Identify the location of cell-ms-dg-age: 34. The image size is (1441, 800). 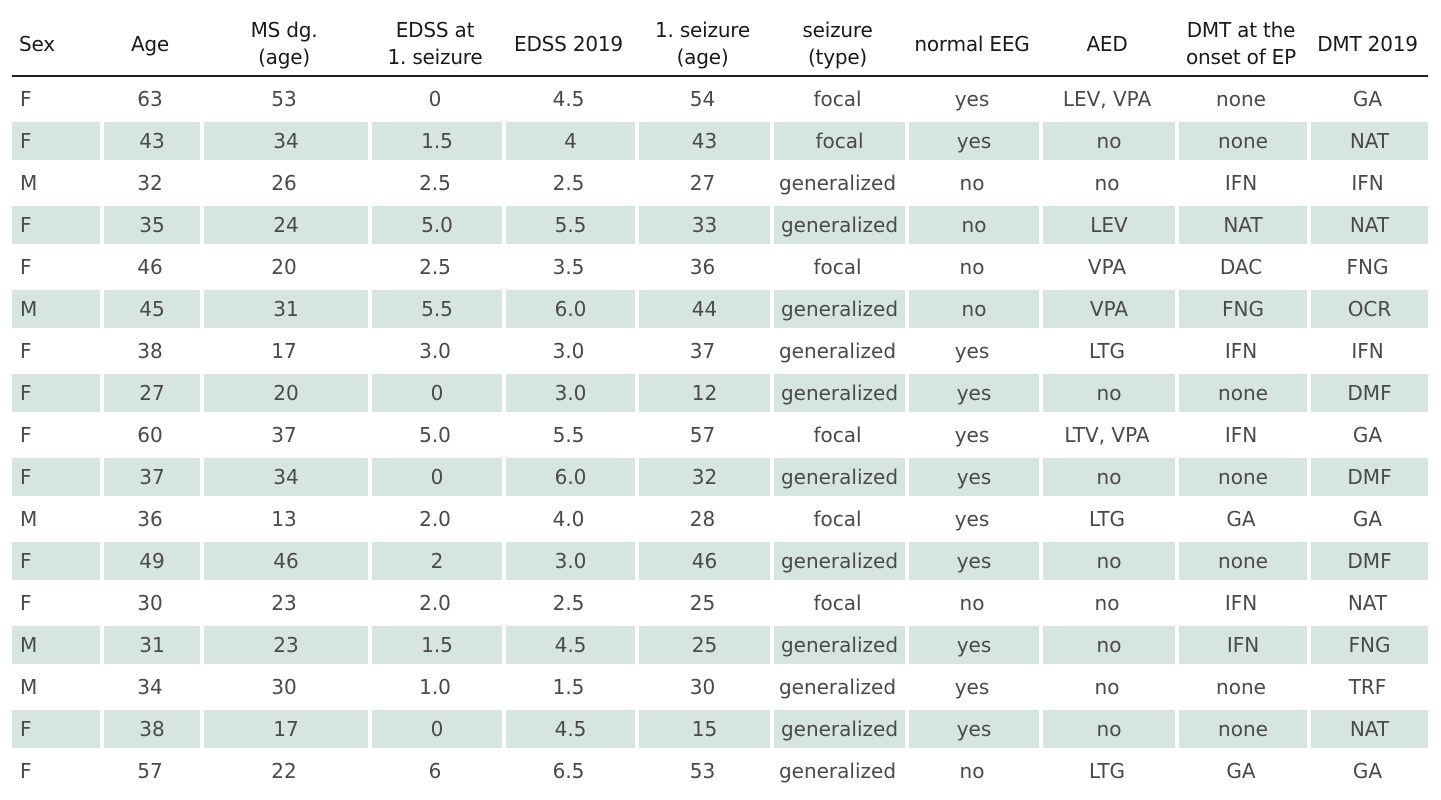
(284, 141).